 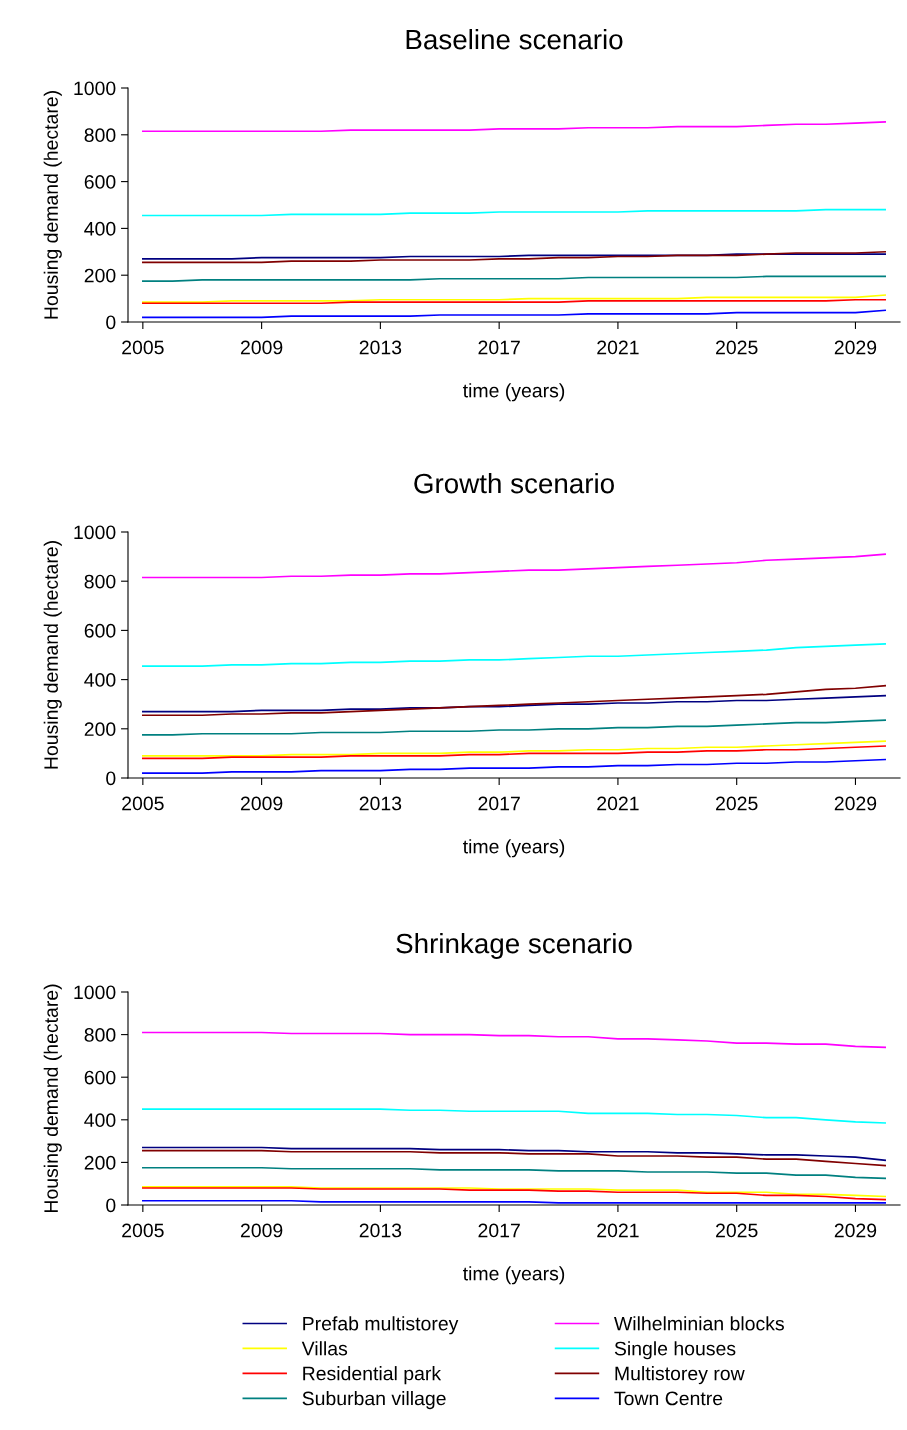 I want to click on legend-label: Suburban village, so click(x=374, y=1400).